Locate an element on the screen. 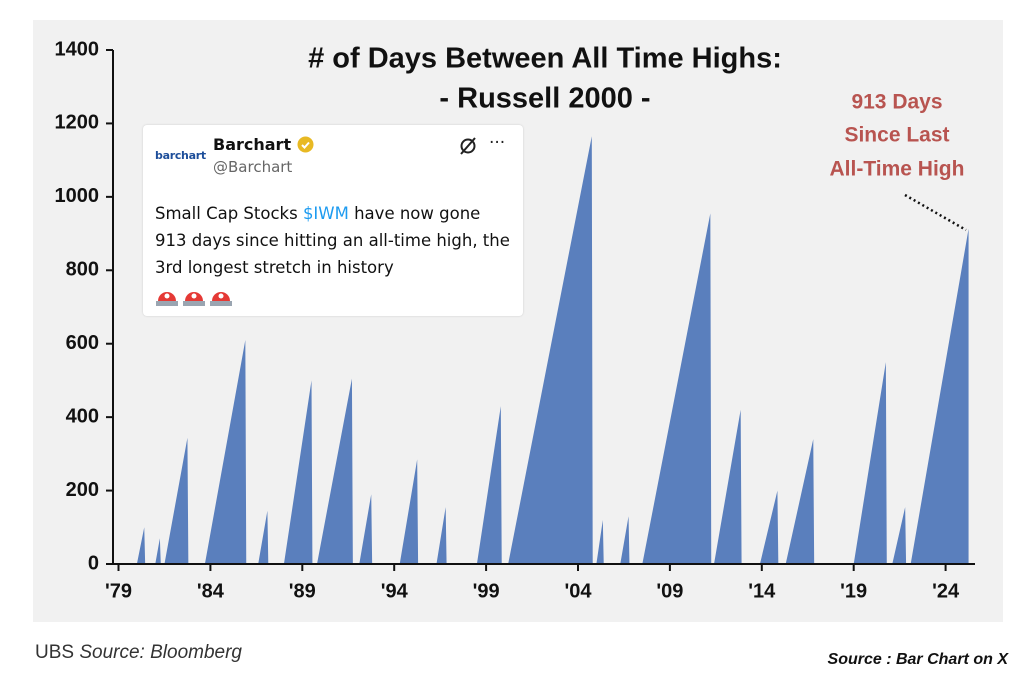 The width and height of the screenshot is (1024, 689). annotation-pointer is located at coordinates (935, 212).